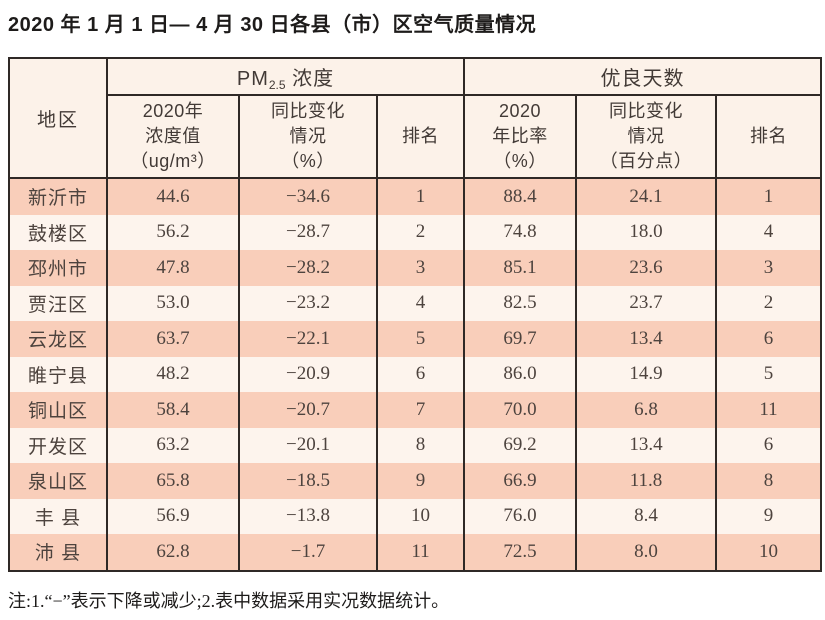  What do you see at coordinates (646, 552) in the screenshot?
I see `cell-good-change: 8.0` at bounding box center [646, 552].